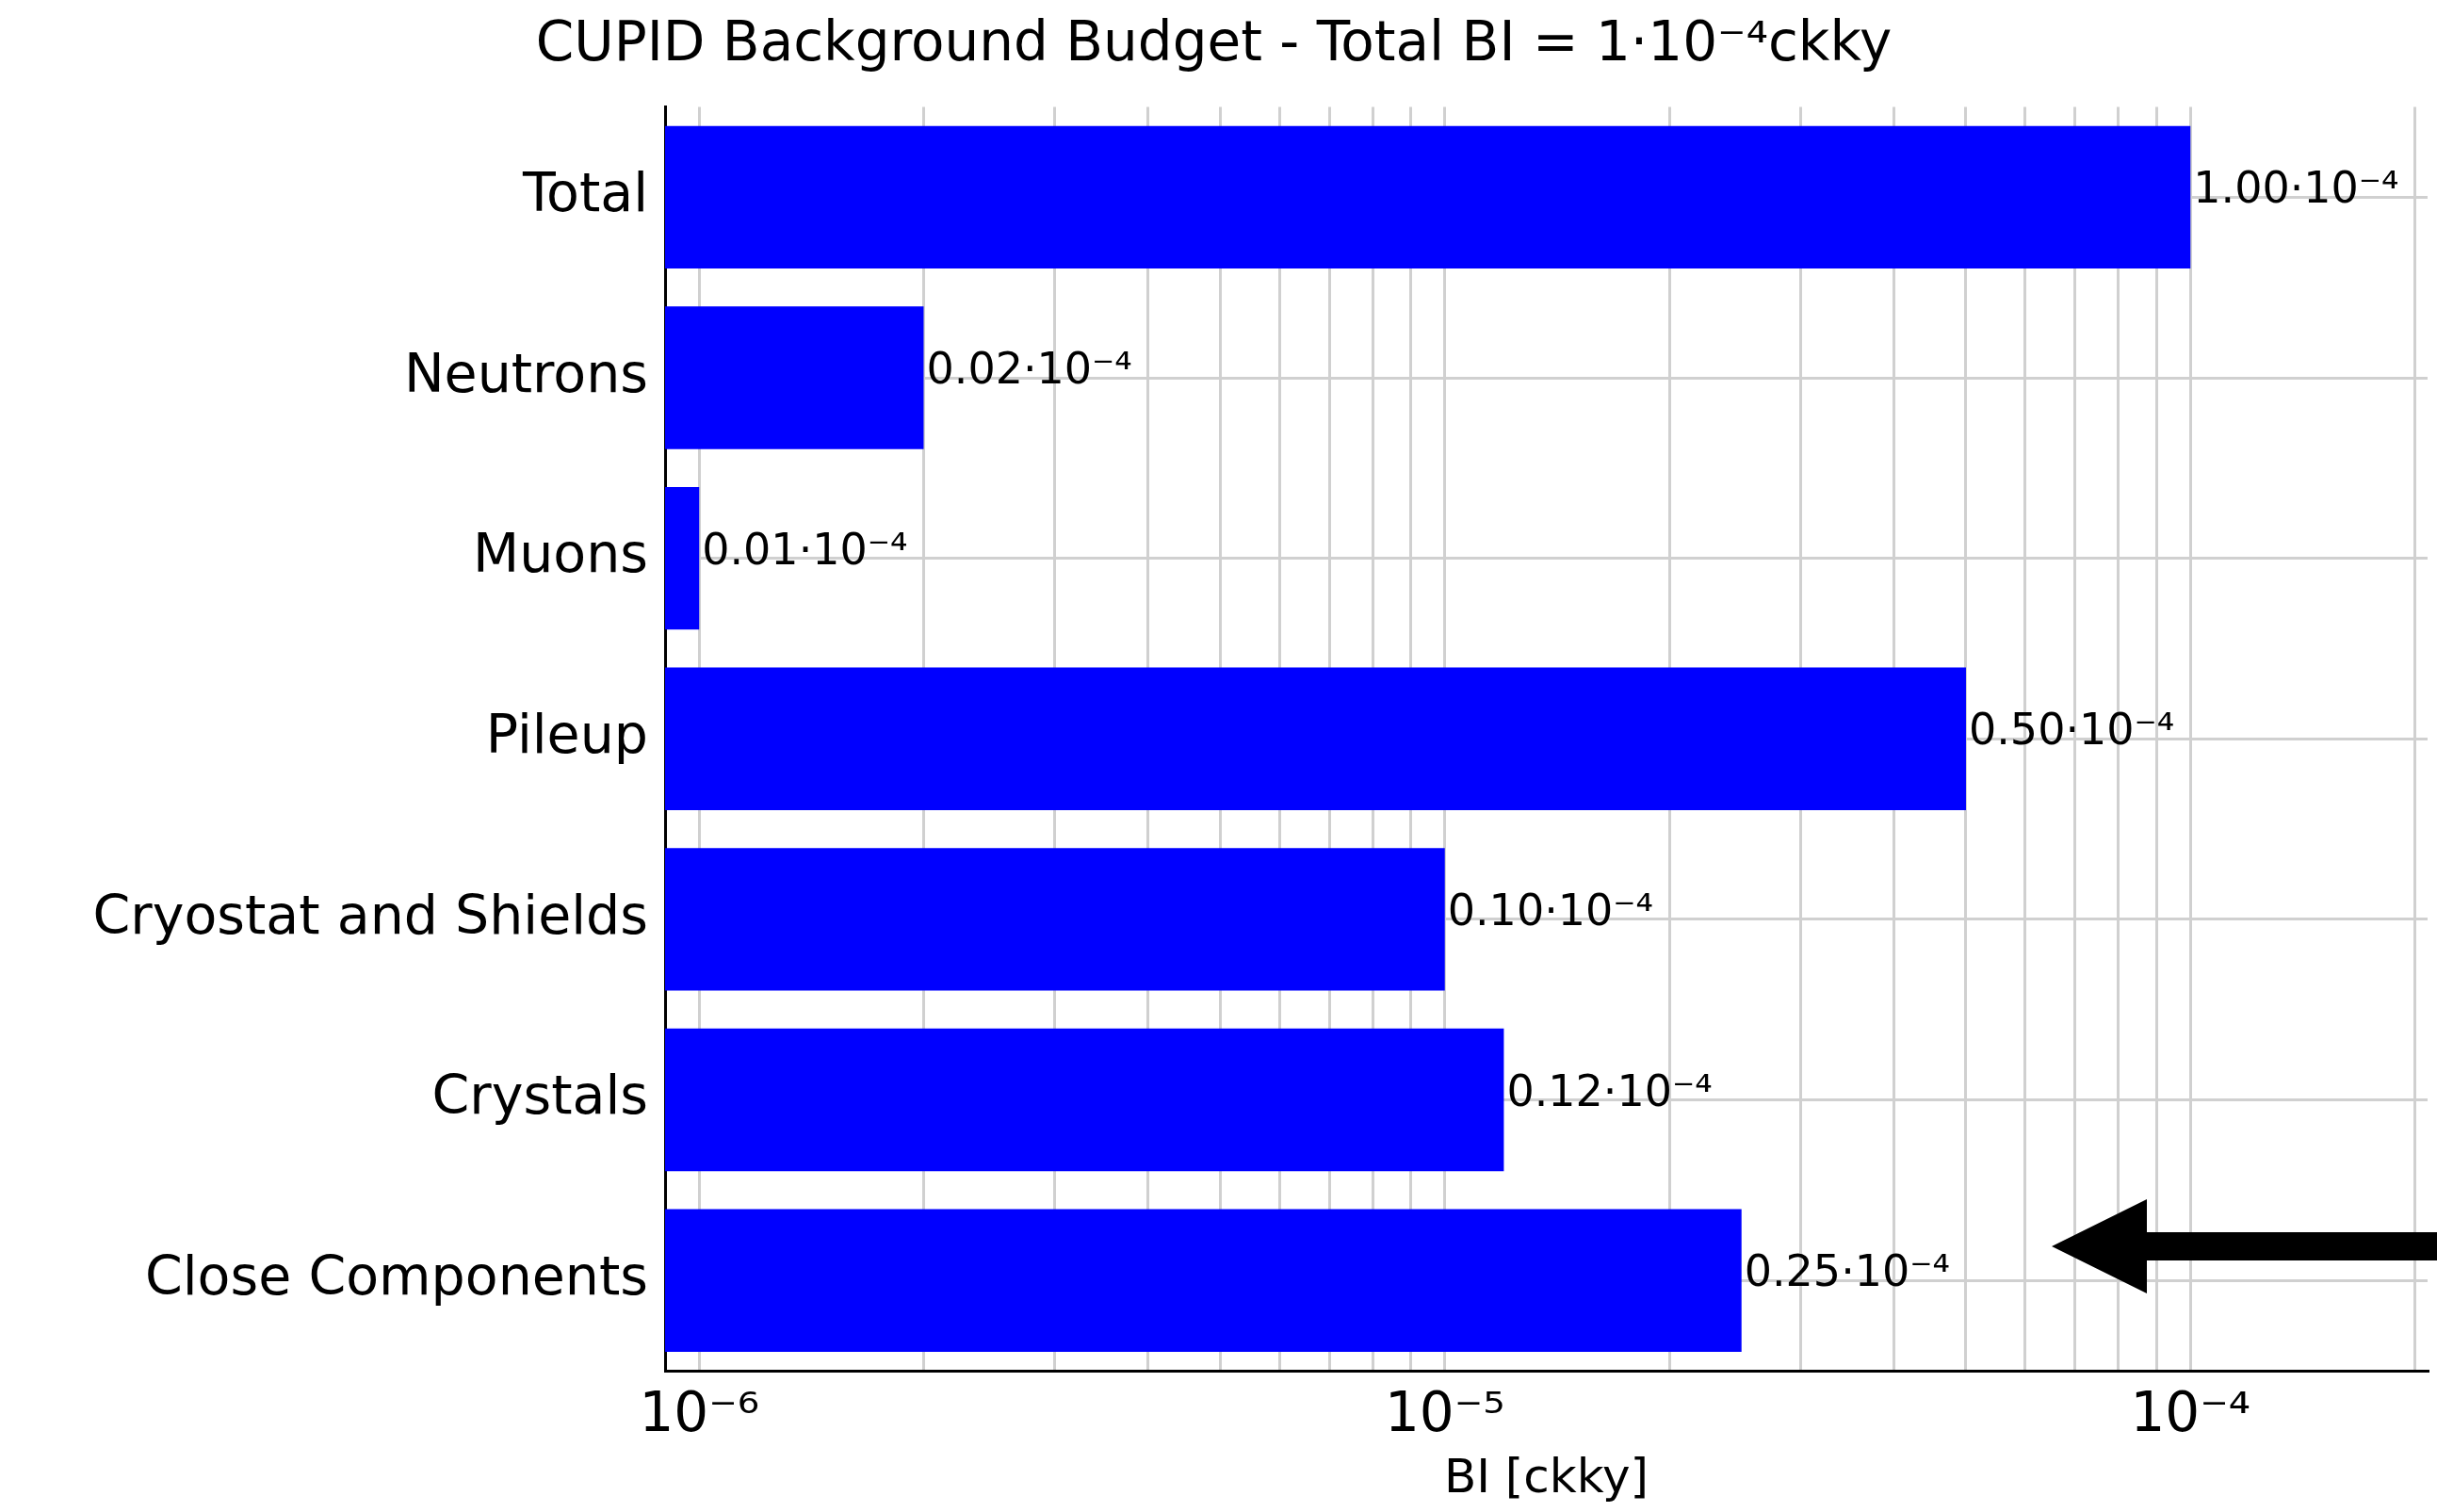  What do you see at coordinates (396, 1275) in the screenshot?
I see `y-tick-label: Close Components` at bounding box center [396, 1275].